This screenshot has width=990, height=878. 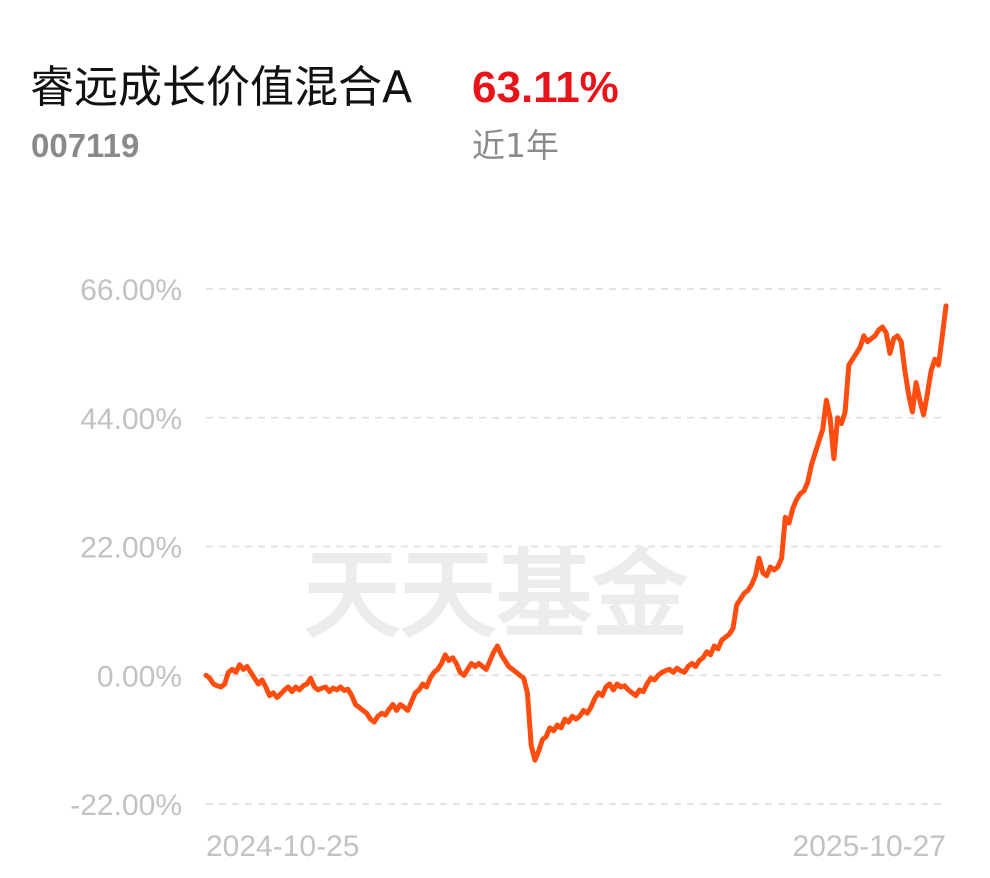 I want to click on y-axis-tick-labels: 66.00% 44.00% 22.00% 0.00% -22.00%, so click(x=126, y=548).